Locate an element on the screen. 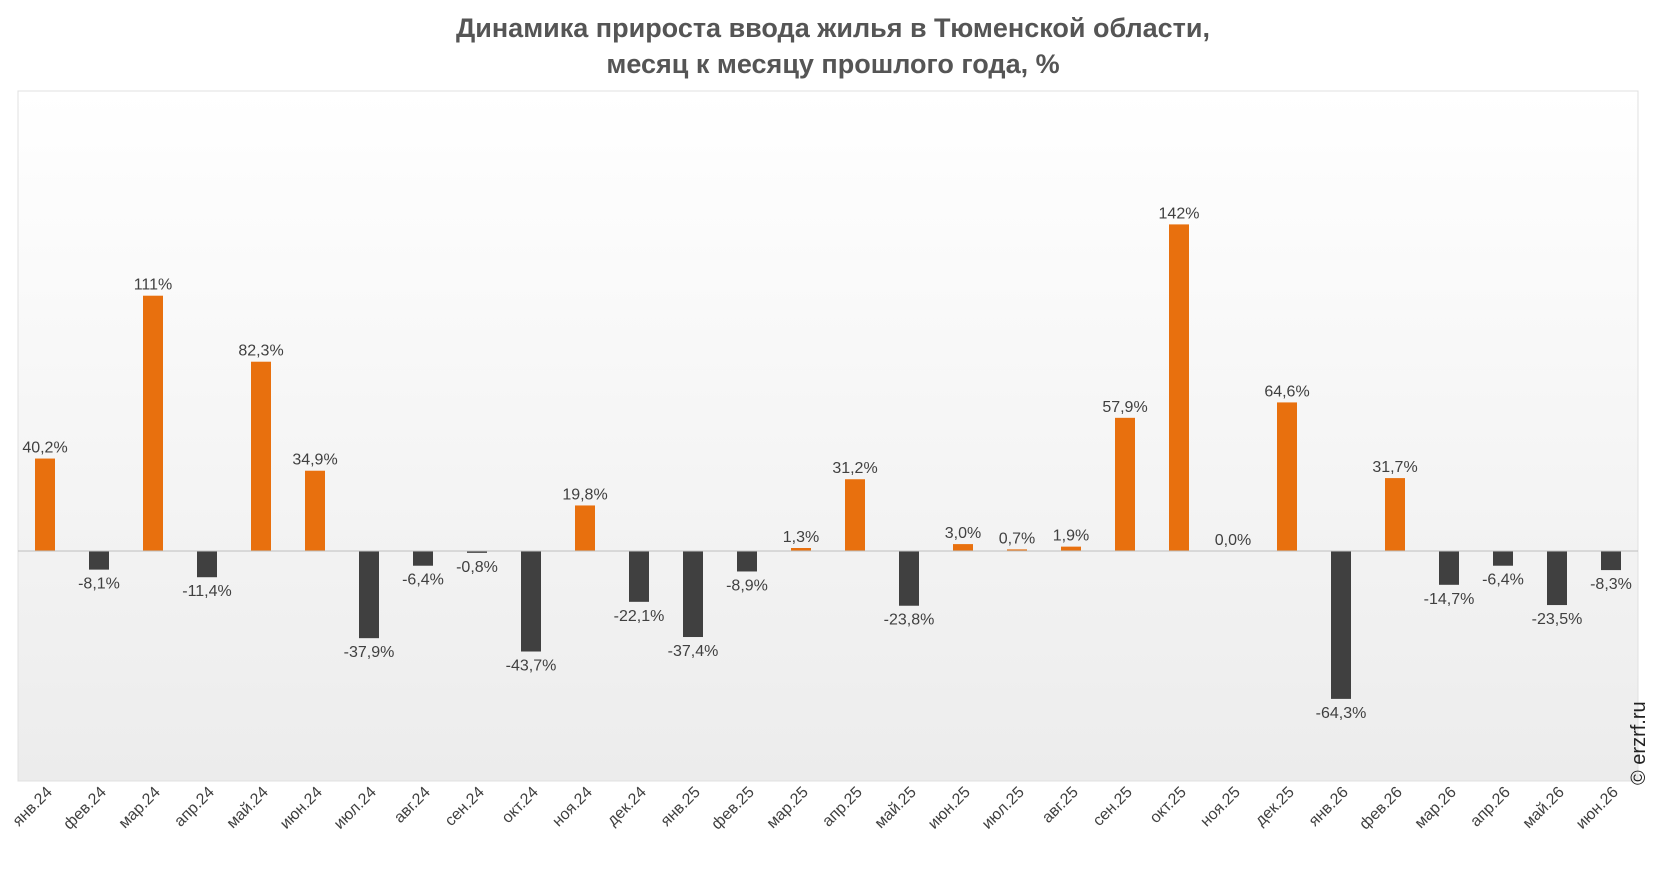  data-label: 0,0% is located at coordinates (1233, 540).